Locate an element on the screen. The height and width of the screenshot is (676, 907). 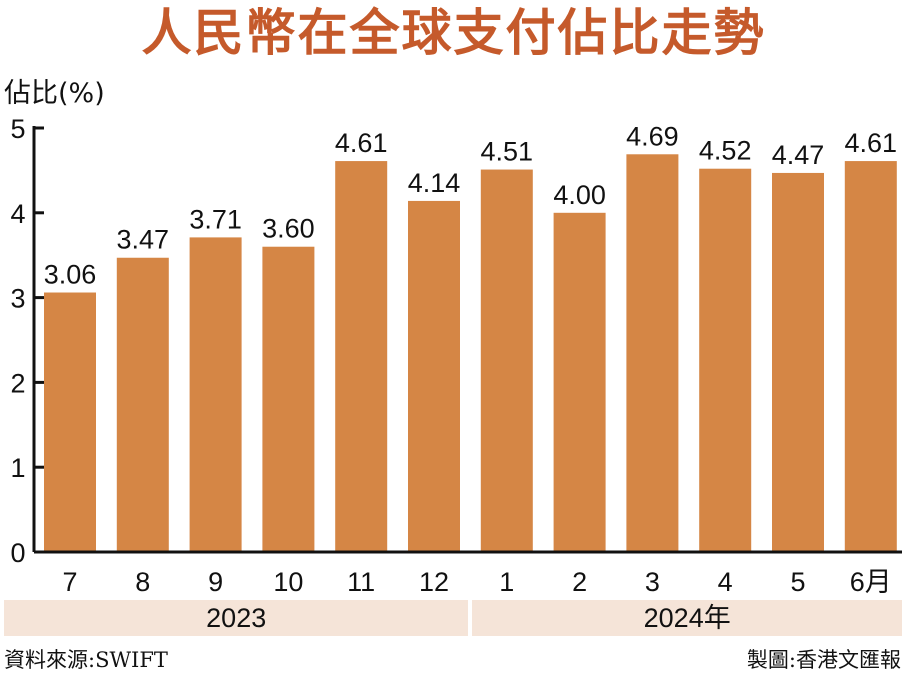
category-label-11: 5 is located at coordinates (797, 582).